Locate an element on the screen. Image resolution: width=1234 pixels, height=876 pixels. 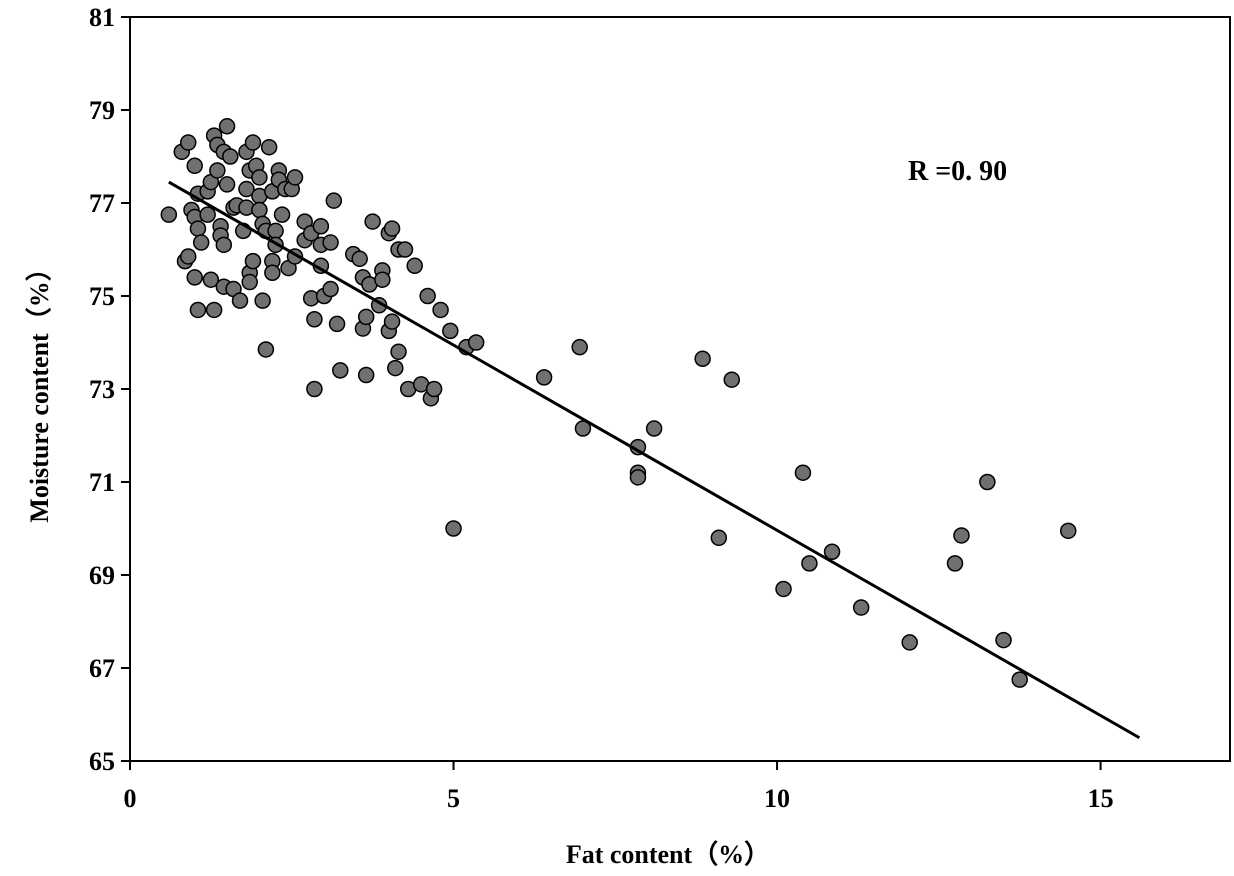
y-tick-label: 75 is located at coordinates (102, 296).